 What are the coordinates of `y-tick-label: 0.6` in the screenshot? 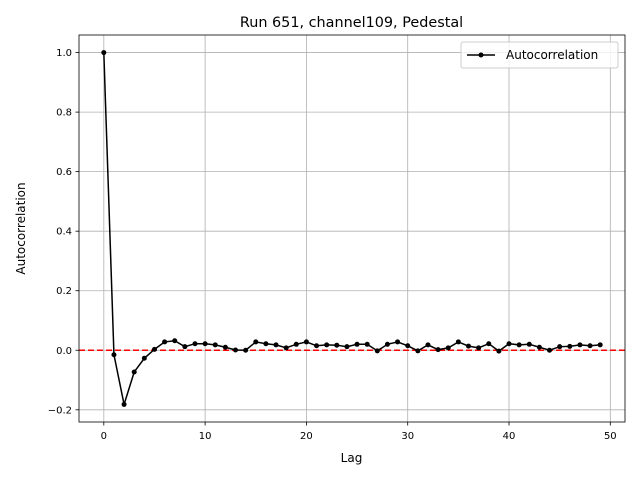 It's located at (64, 172).